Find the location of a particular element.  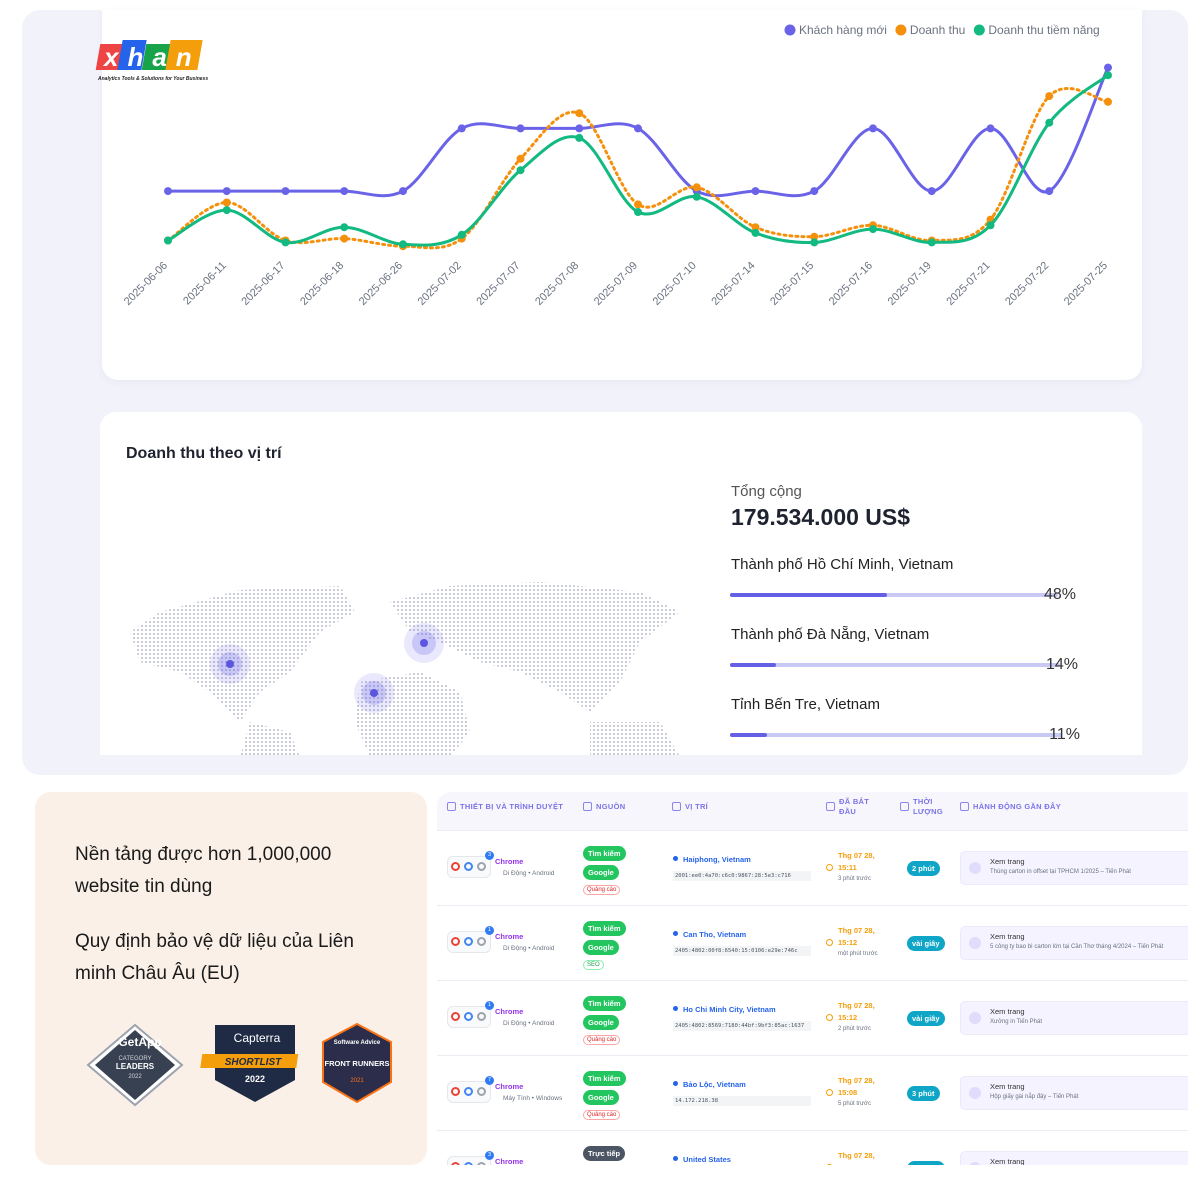

location-name: Ho Chi Minh City, Vietnam is located at coordinates (729, 1009).